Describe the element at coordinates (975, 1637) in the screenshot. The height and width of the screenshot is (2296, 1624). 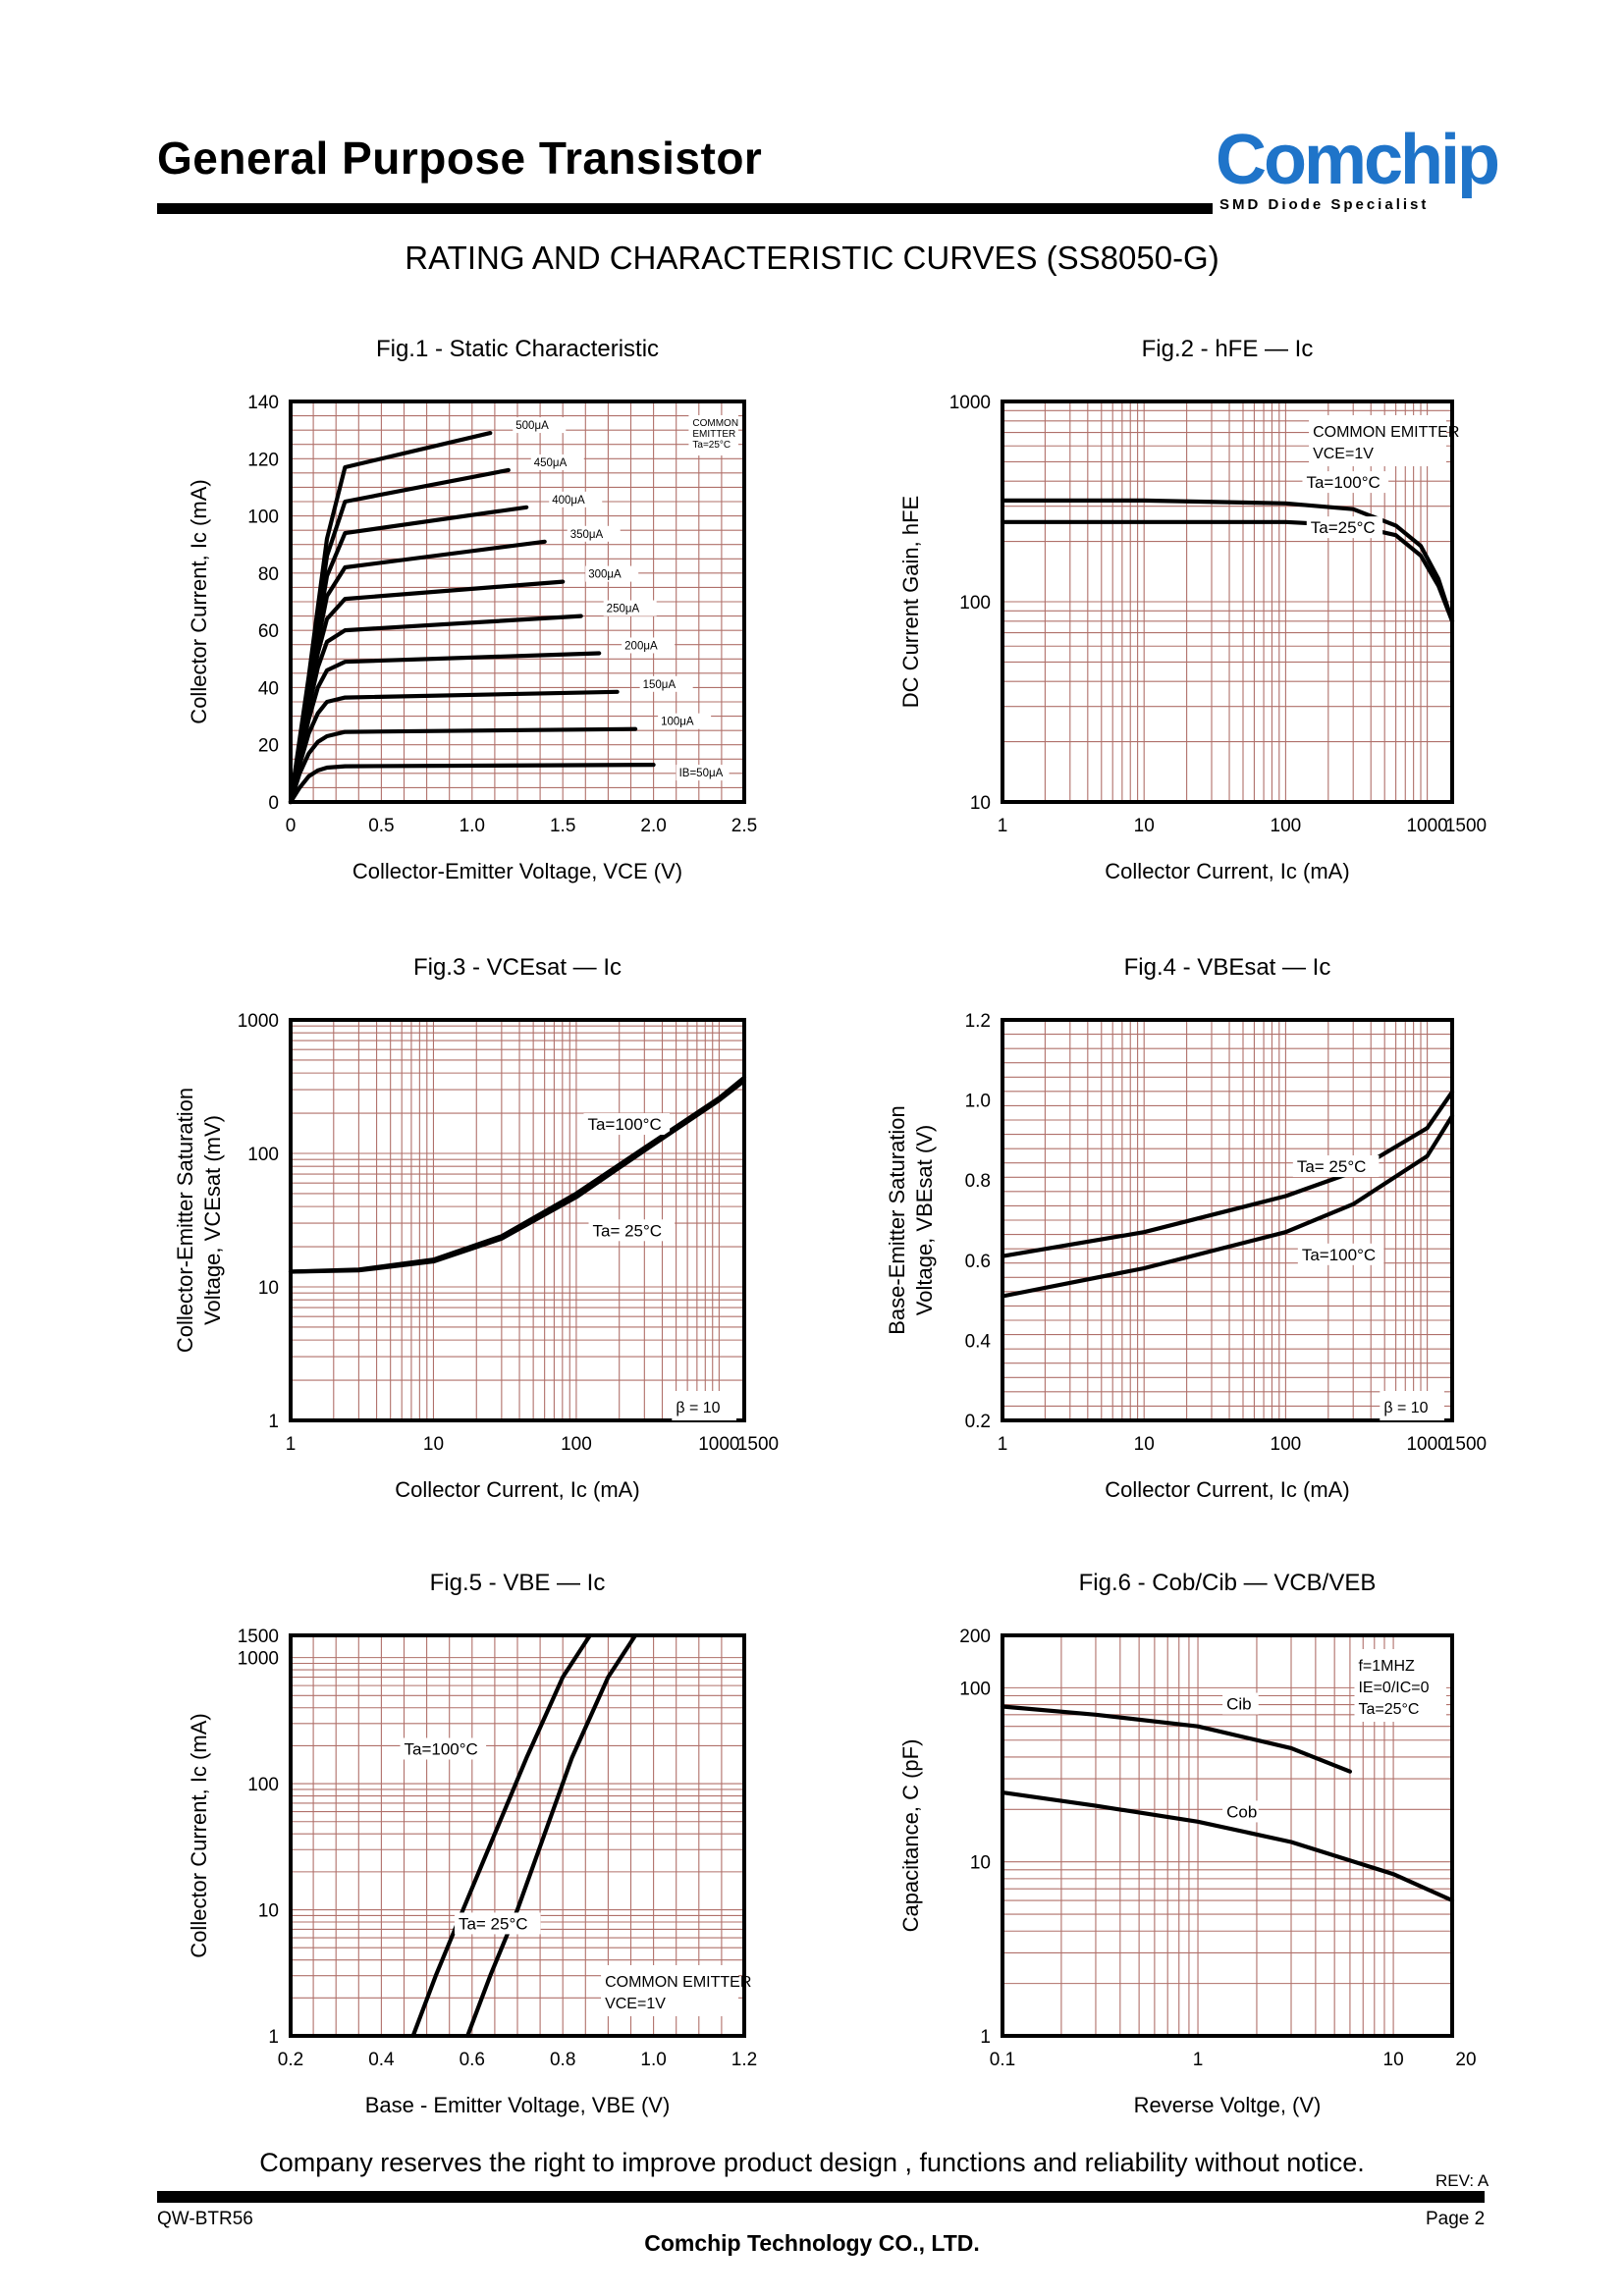
I see `y-tick-label: 200` at that location.